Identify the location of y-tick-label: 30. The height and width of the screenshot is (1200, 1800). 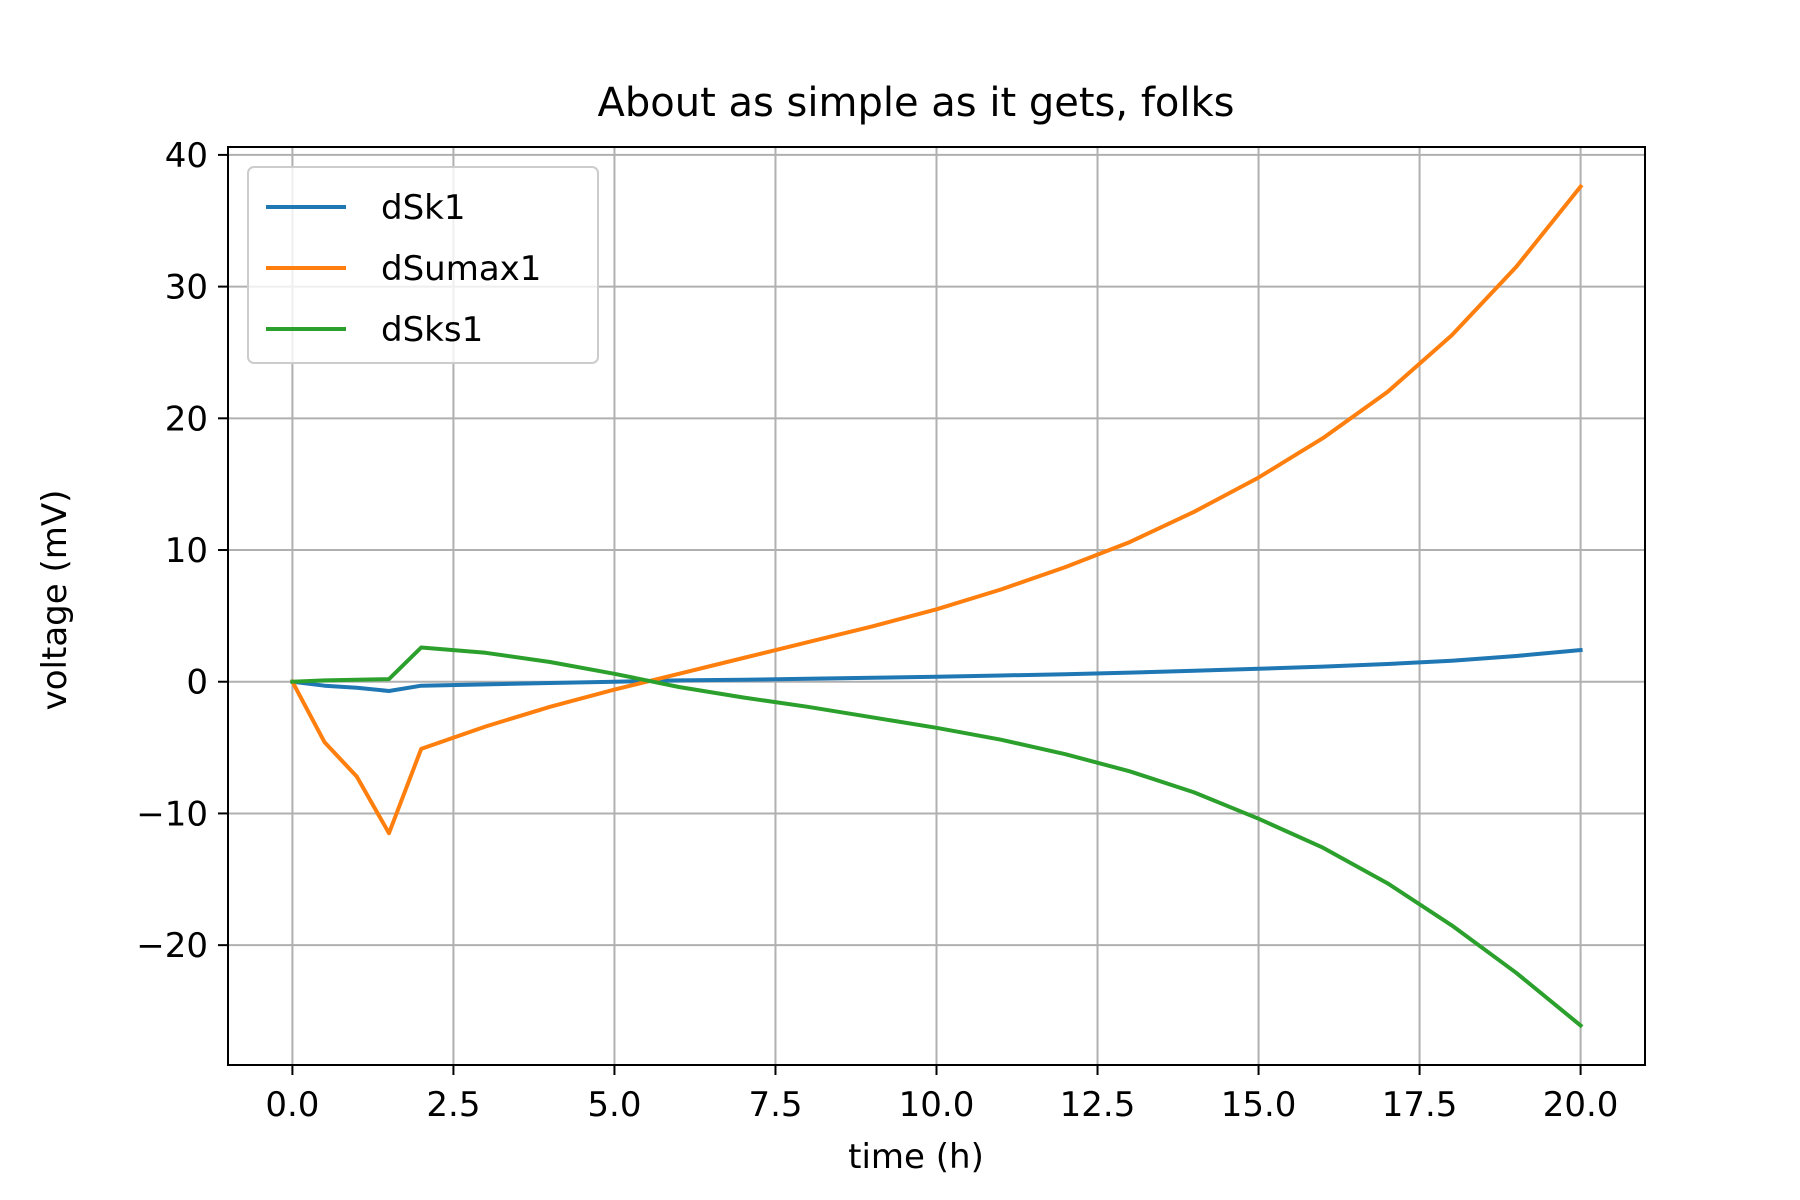
(186, 288).